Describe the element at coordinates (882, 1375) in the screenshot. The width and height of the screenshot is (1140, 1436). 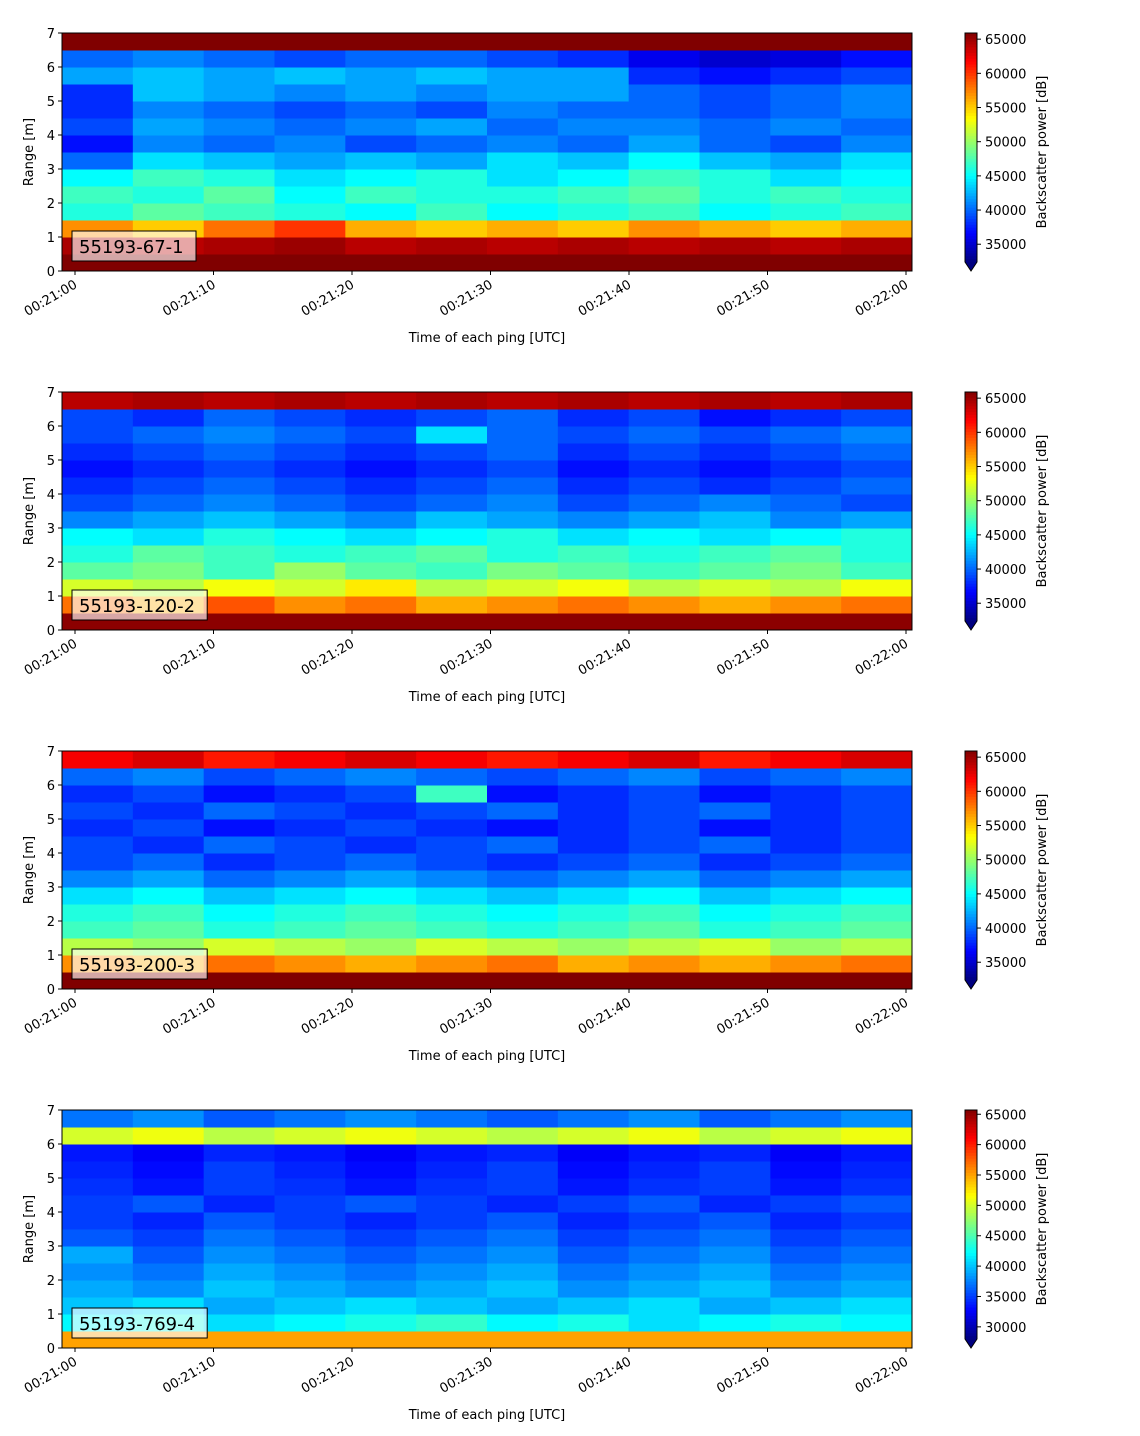
I see `x-tick-label: 00:22:00` at that location.